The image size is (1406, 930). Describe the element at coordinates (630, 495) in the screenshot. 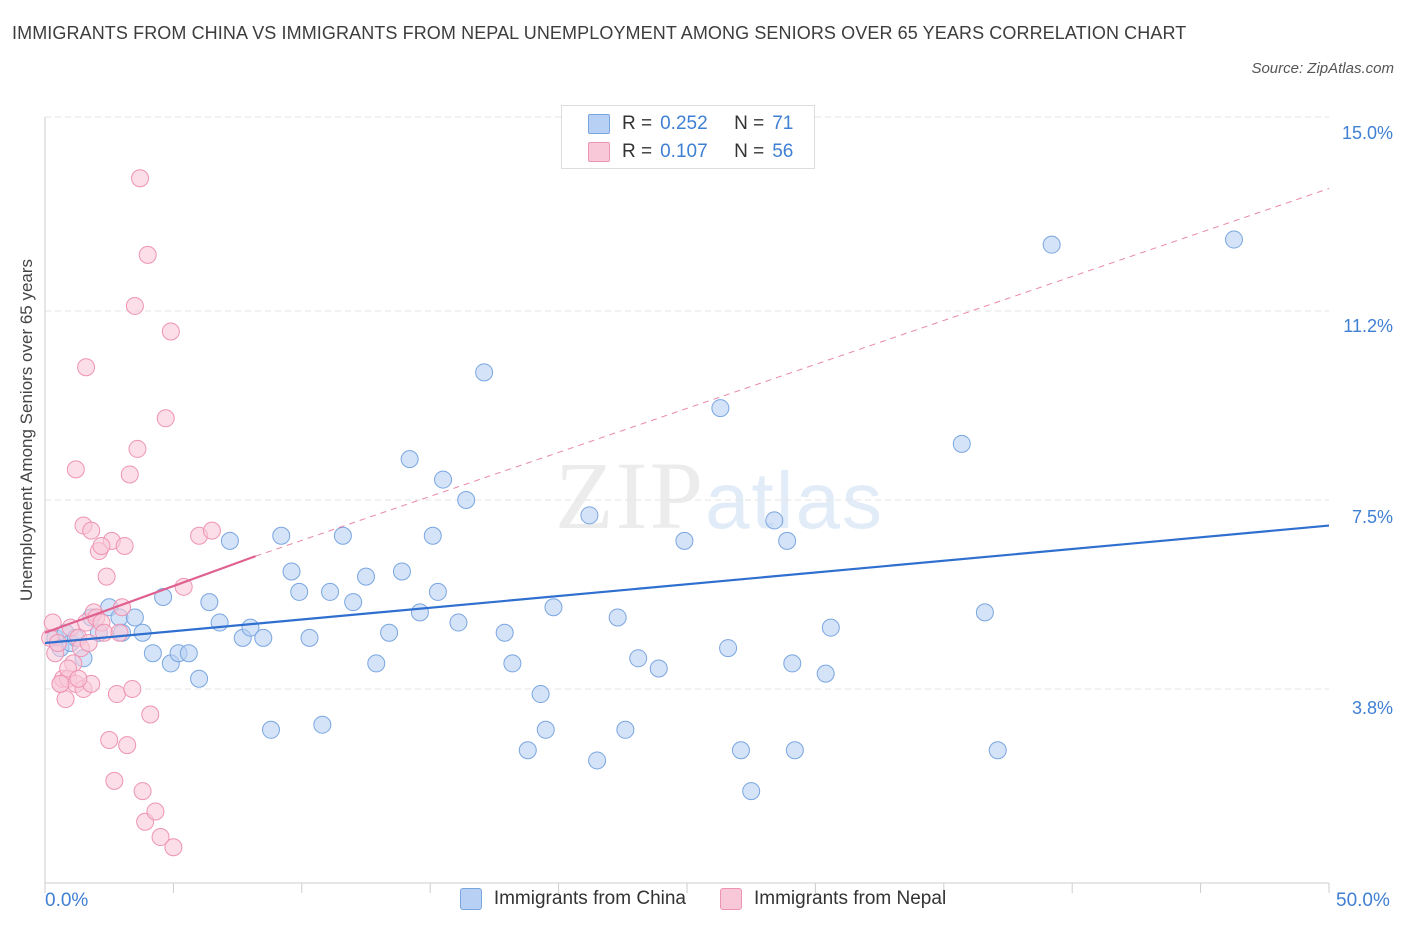

I see `watermark-zip: ZIP` at that location.